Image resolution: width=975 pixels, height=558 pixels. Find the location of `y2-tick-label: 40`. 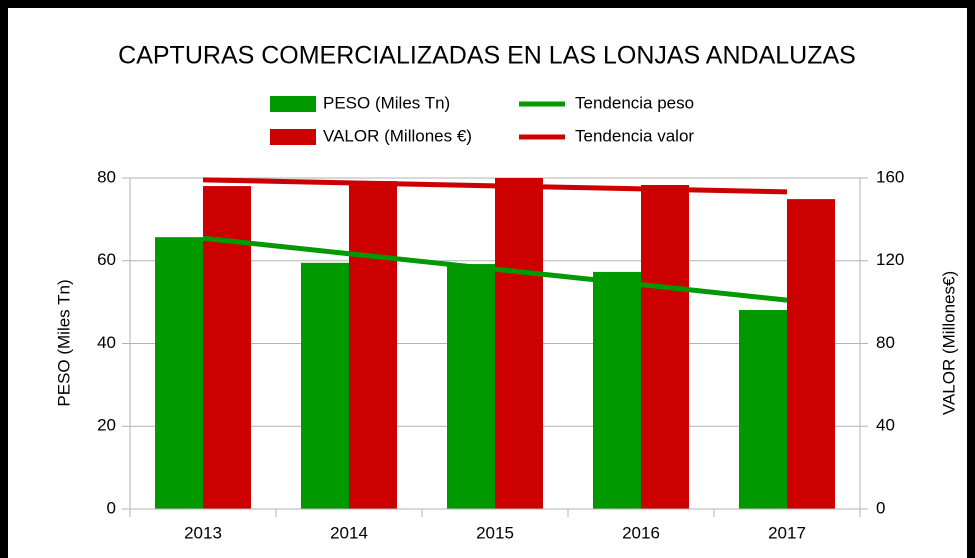

y2-tick-label: 40 is located at coordinates (885, 425).